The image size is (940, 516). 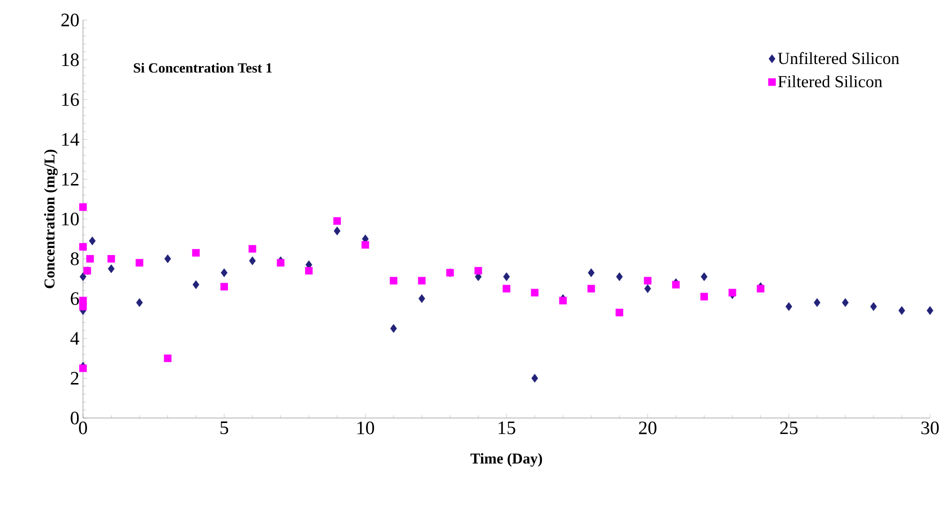 What do you see at coordinates (506, 460) in the screenshot?
I see `x-axis-title: Time (Day)` at bounding box center [506, 460].